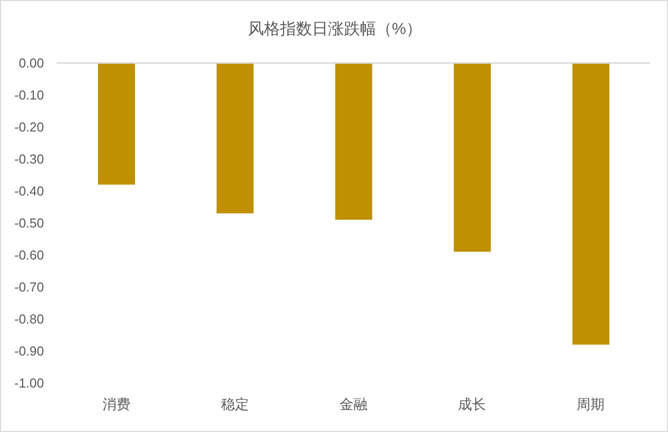  I want to click on y-tick-label: -0.70, so click(29, 287).